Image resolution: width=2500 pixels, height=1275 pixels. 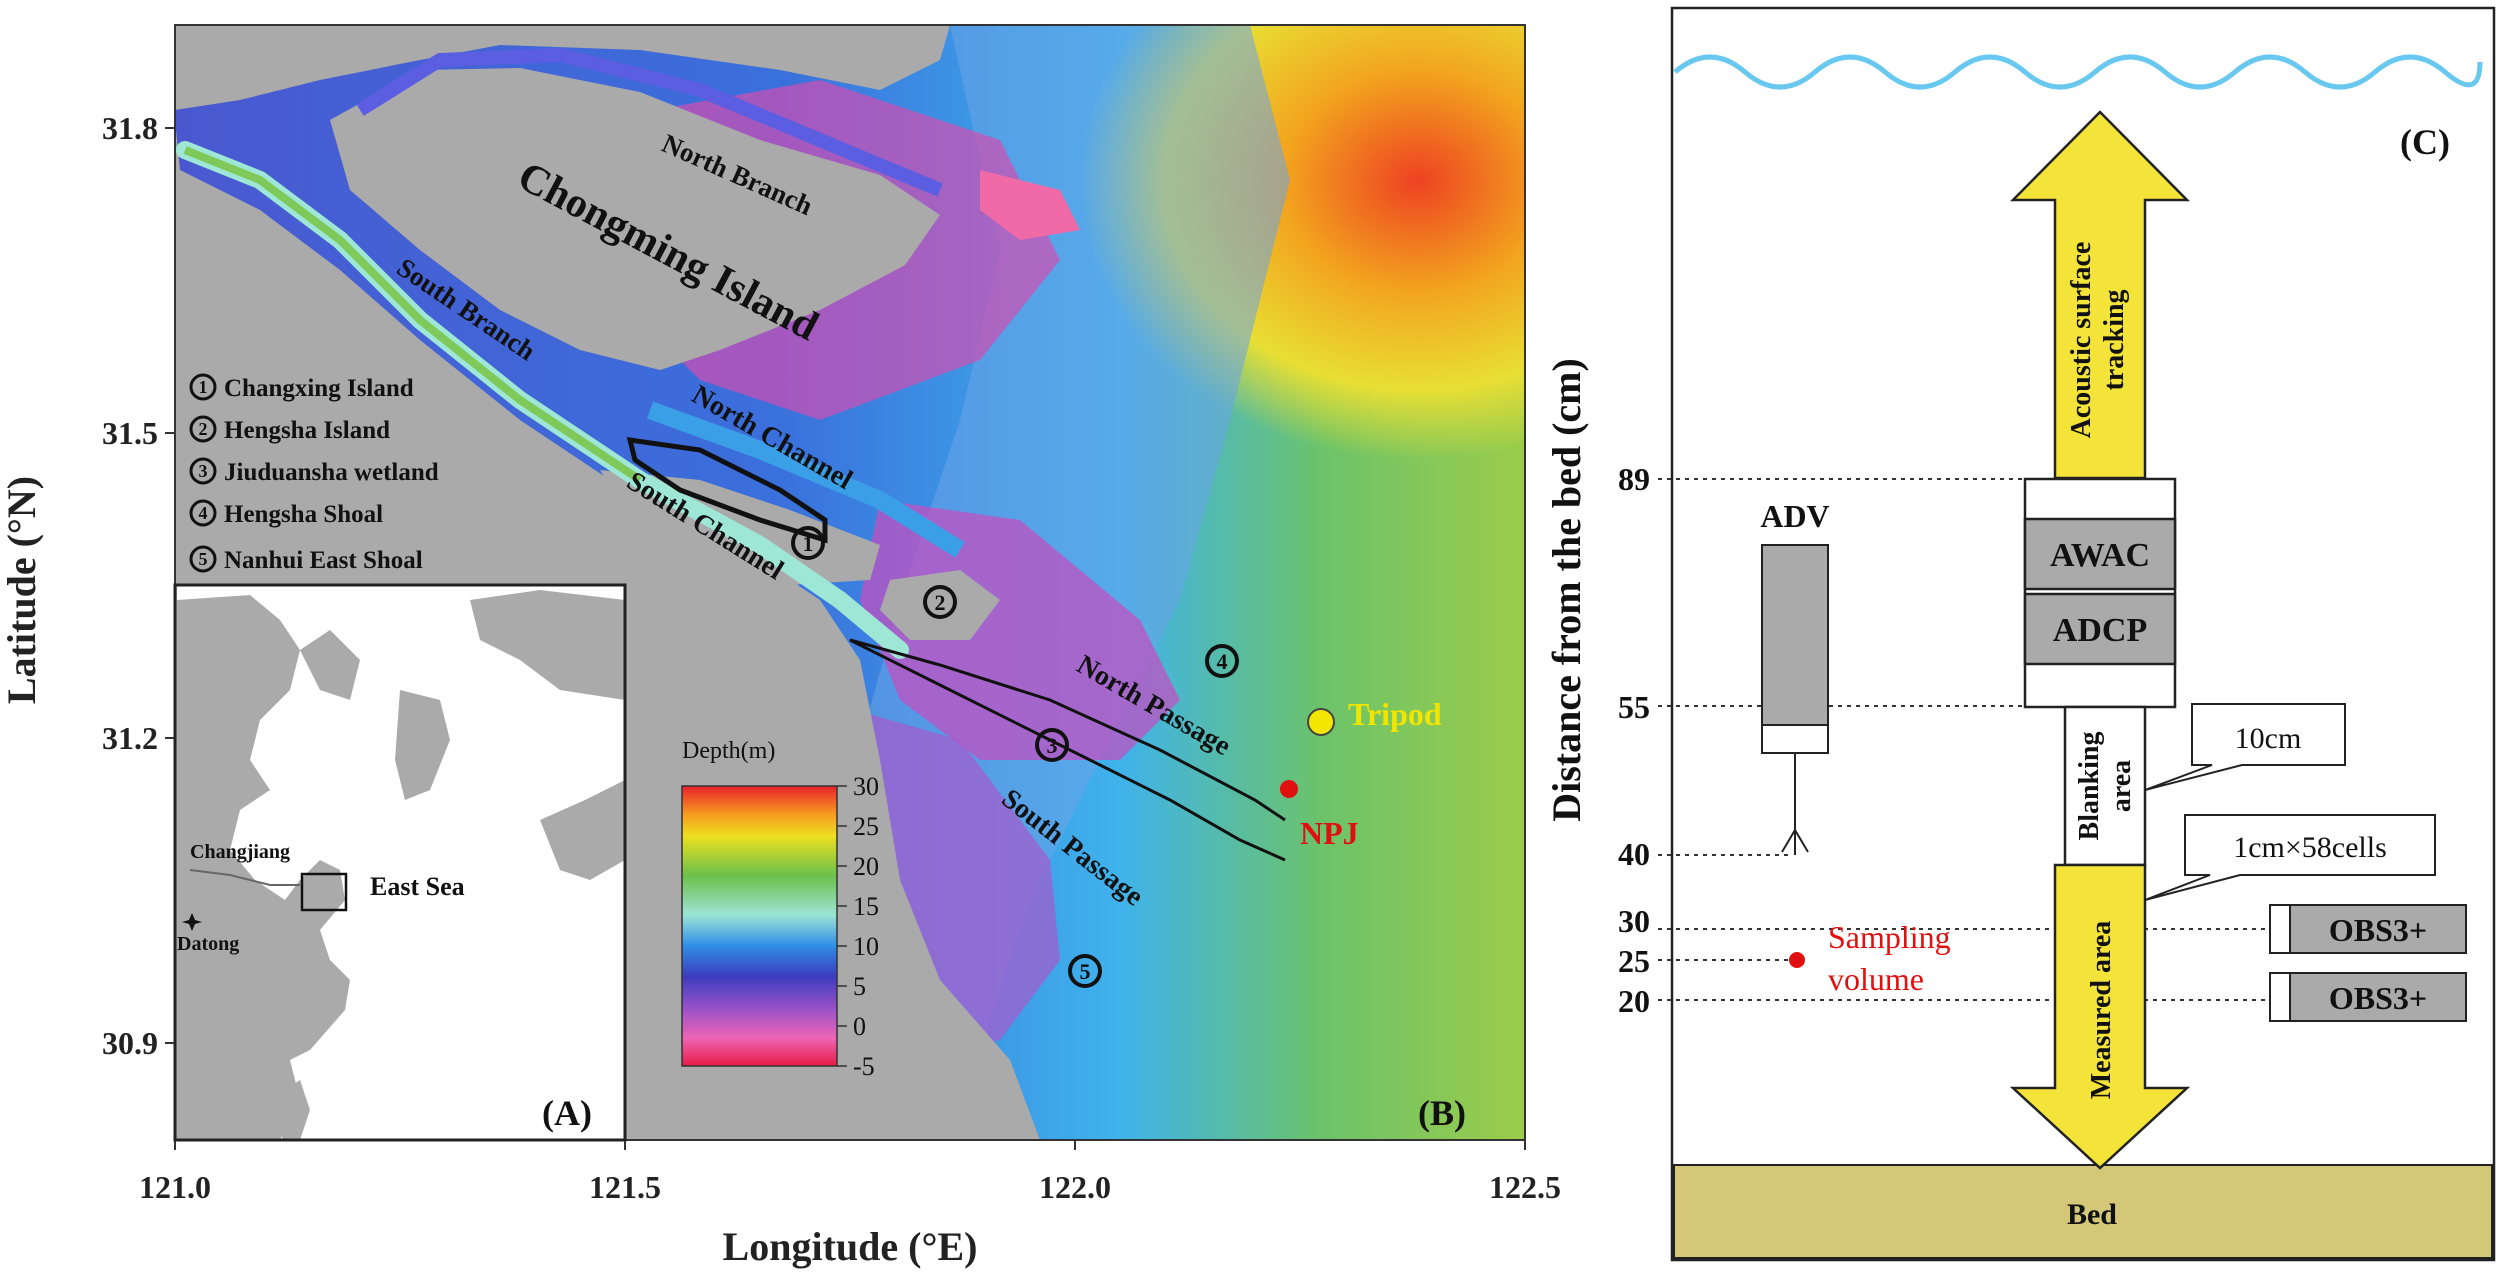 What do you see at coordinates (2268, 738) in the screenshot?
I see `callout-10cm-text: 10cm` at bounding box center [2268, 738].